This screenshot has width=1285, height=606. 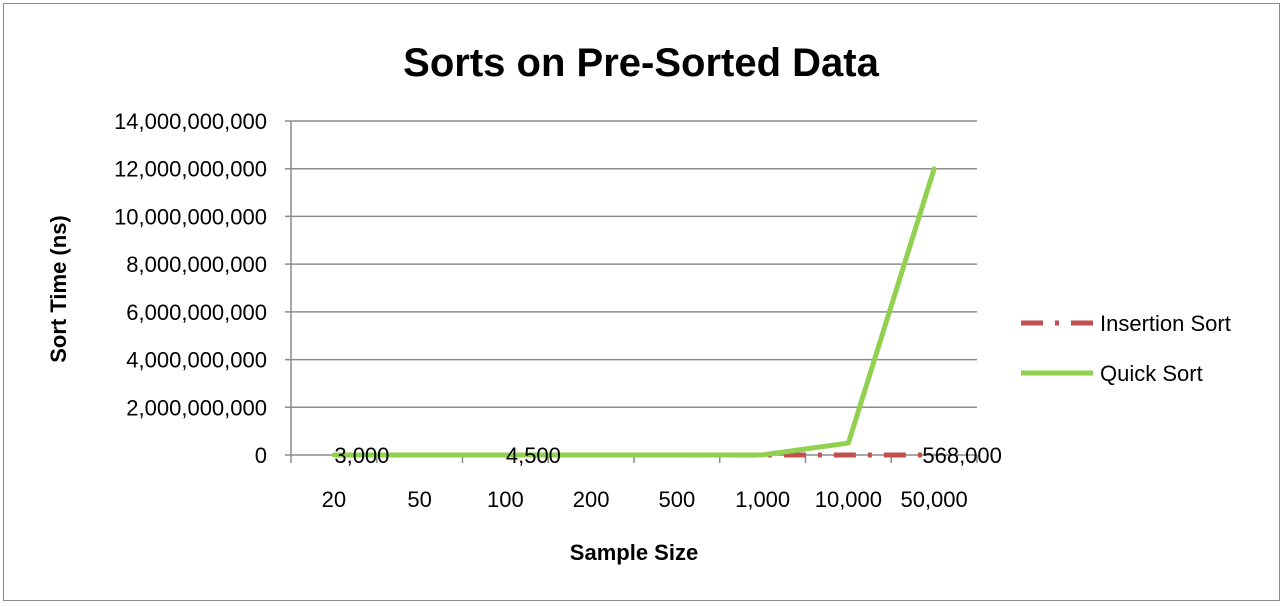 I want to click on x-tick-label: 100, so click(x=505, y=499).